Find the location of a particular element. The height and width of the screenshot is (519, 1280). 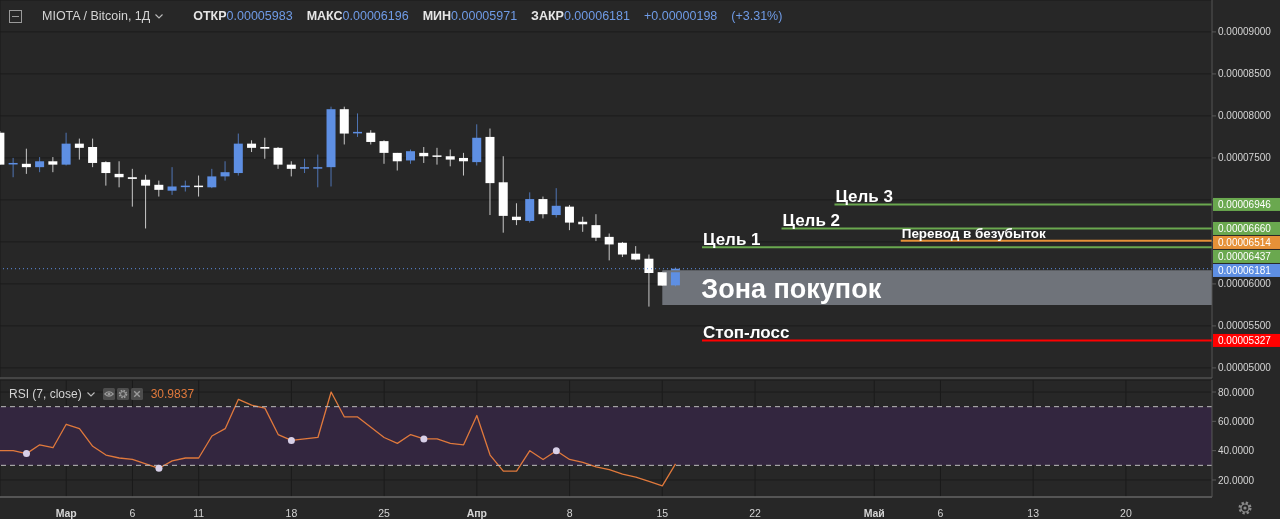

data-label: 0.00006514 is located at coordinates (1245, 242).